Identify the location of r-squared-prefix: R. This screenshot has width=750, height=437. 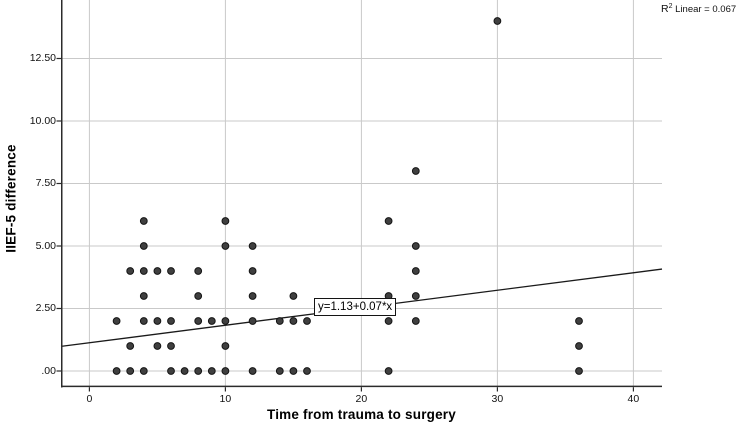
(665, 9).